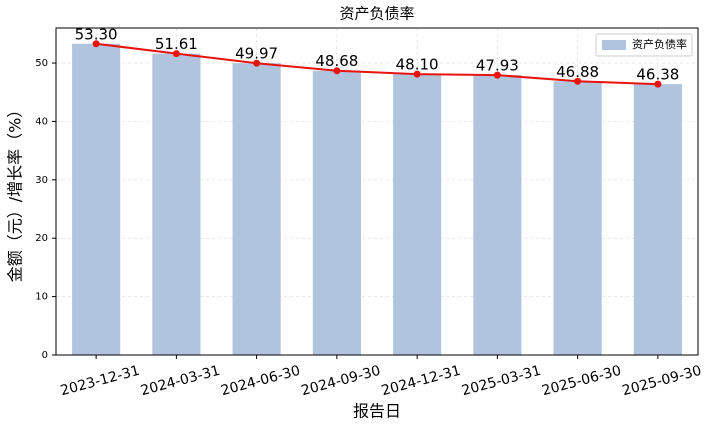  Describe the element at coordinates (659, 44) in the screenshot. I see `legend-label: 资产负债率` at that location.